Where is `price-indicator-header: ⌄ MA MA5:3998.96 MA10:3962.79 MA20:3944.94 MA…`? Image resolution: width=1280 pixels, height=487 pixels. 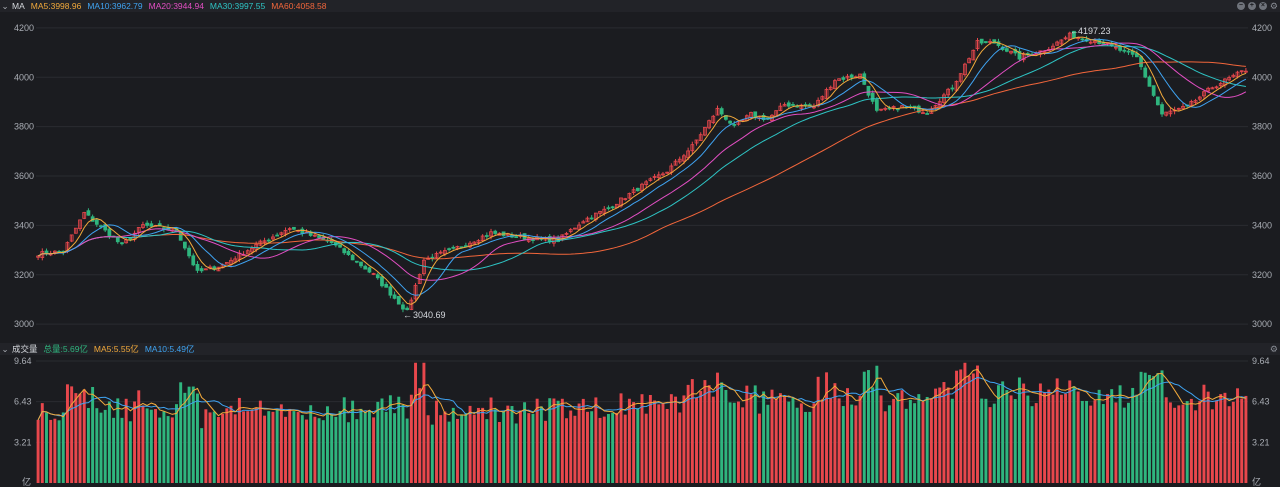 price-indicator-header: ⌄ MA MA5:3998.96 MA10:3962.79 MA20:3944.94 MA… is located at coordinates (640, 6).